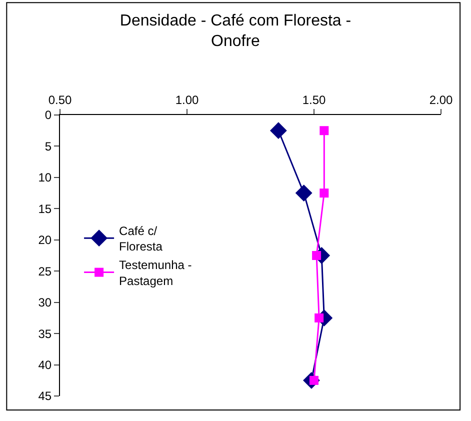 This screenshot has height=421, width=471. What do you see at coordinates (48, 115) in the screenshot?
I see `y-tick-label: 0` at bounding box center [48, 115].